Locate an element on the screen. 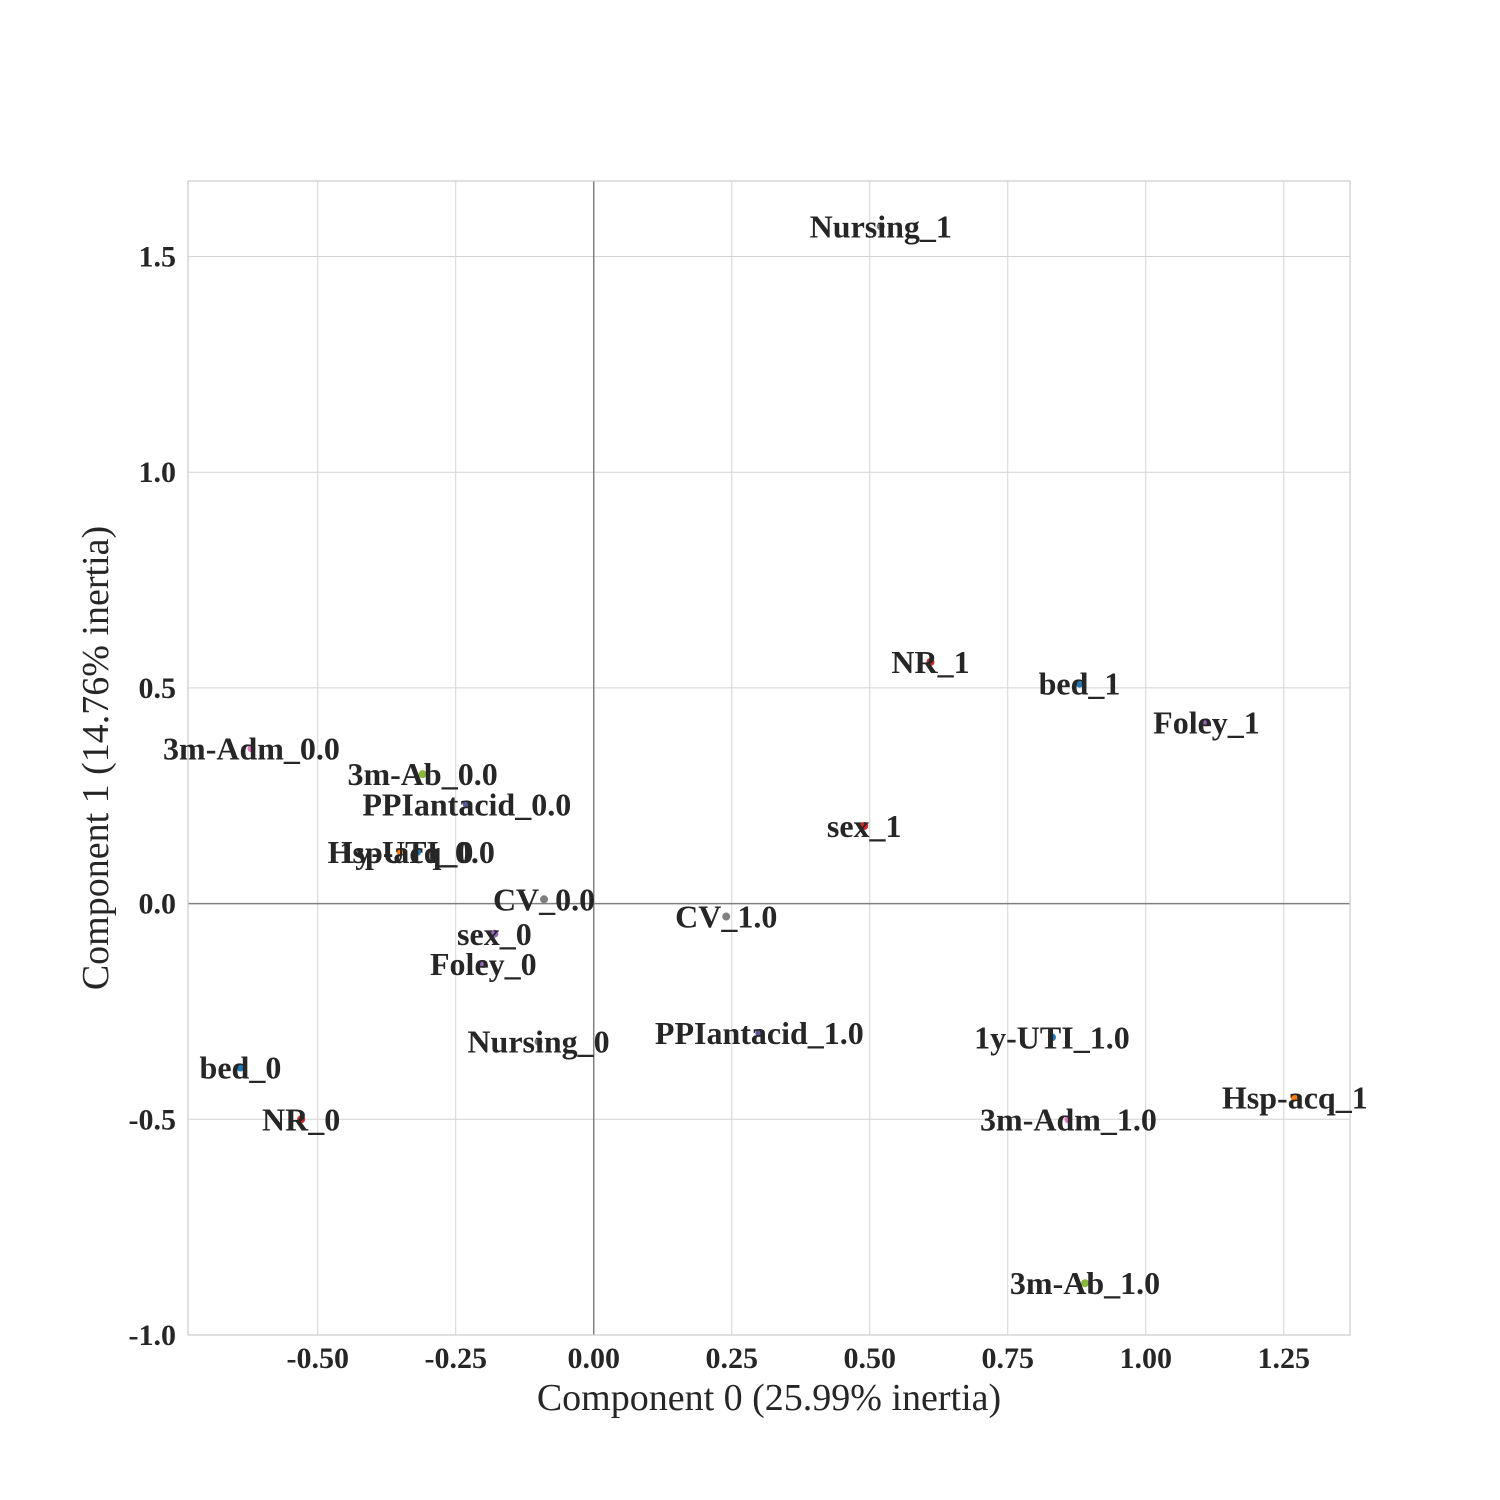 This screenshot has height=1500, width=1500. point-label: sex_1 is located at coordinates (864, 826).